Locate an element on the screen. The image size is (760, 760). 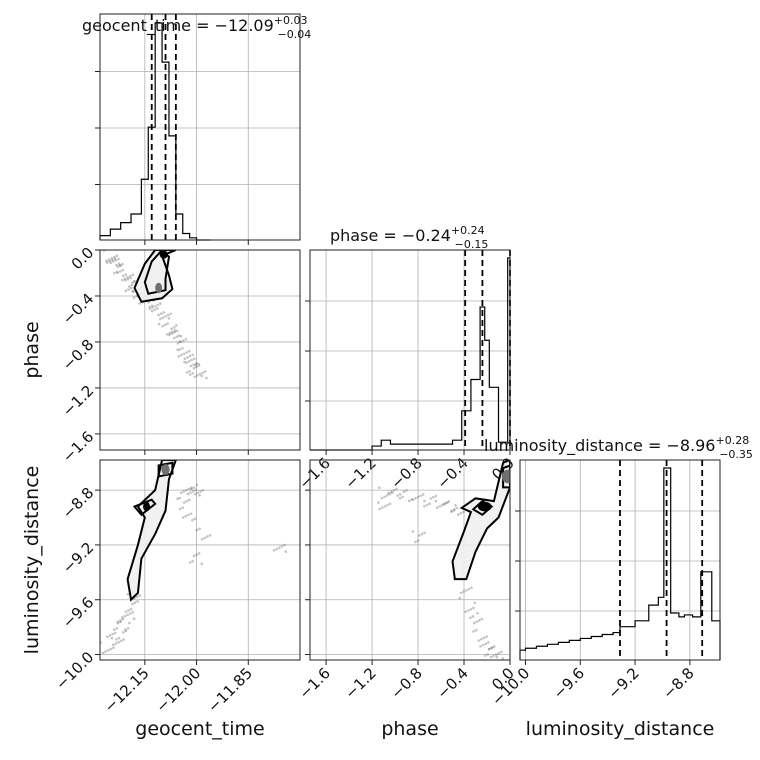
scatter-distance-geocent-xticklabel-0: −12.15 is located at coordinates (127, 690).